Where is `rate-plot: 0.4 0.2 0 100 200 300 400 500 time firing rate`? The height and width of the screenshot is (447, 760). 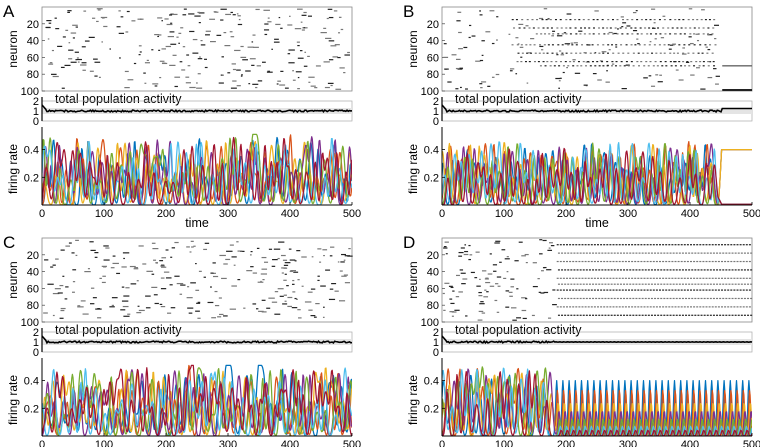
rate-plot: 0.4 0.2 0 100 200 300 400 500 time firing rate is located at coordinates (583, 178).